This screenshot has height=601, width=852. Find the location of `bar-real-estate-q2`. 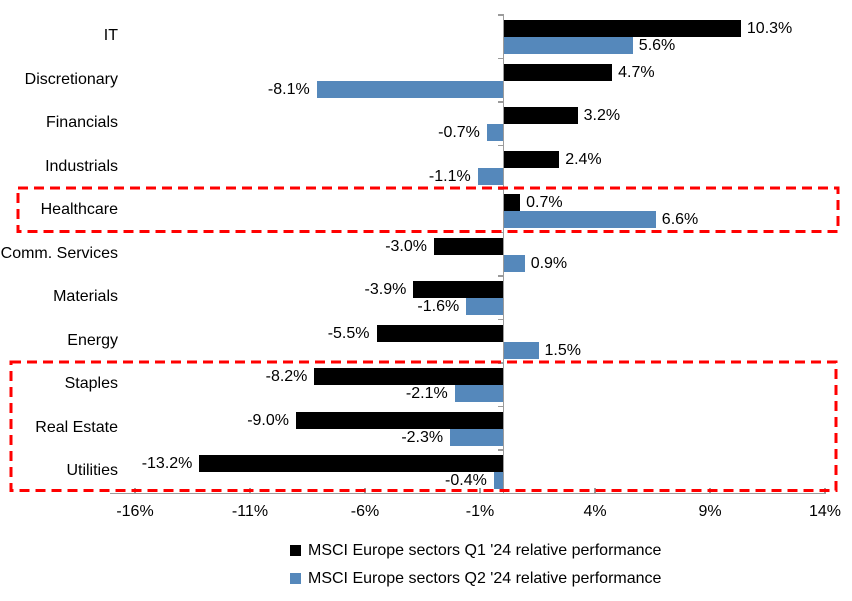

bar-real-estate-q2 is located at coordinates (476, 437).